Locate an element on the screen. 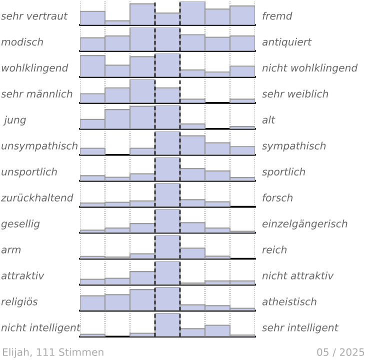 The image size is (370, 360). y2-axis-title: reich is located at coordinates (274, 250).